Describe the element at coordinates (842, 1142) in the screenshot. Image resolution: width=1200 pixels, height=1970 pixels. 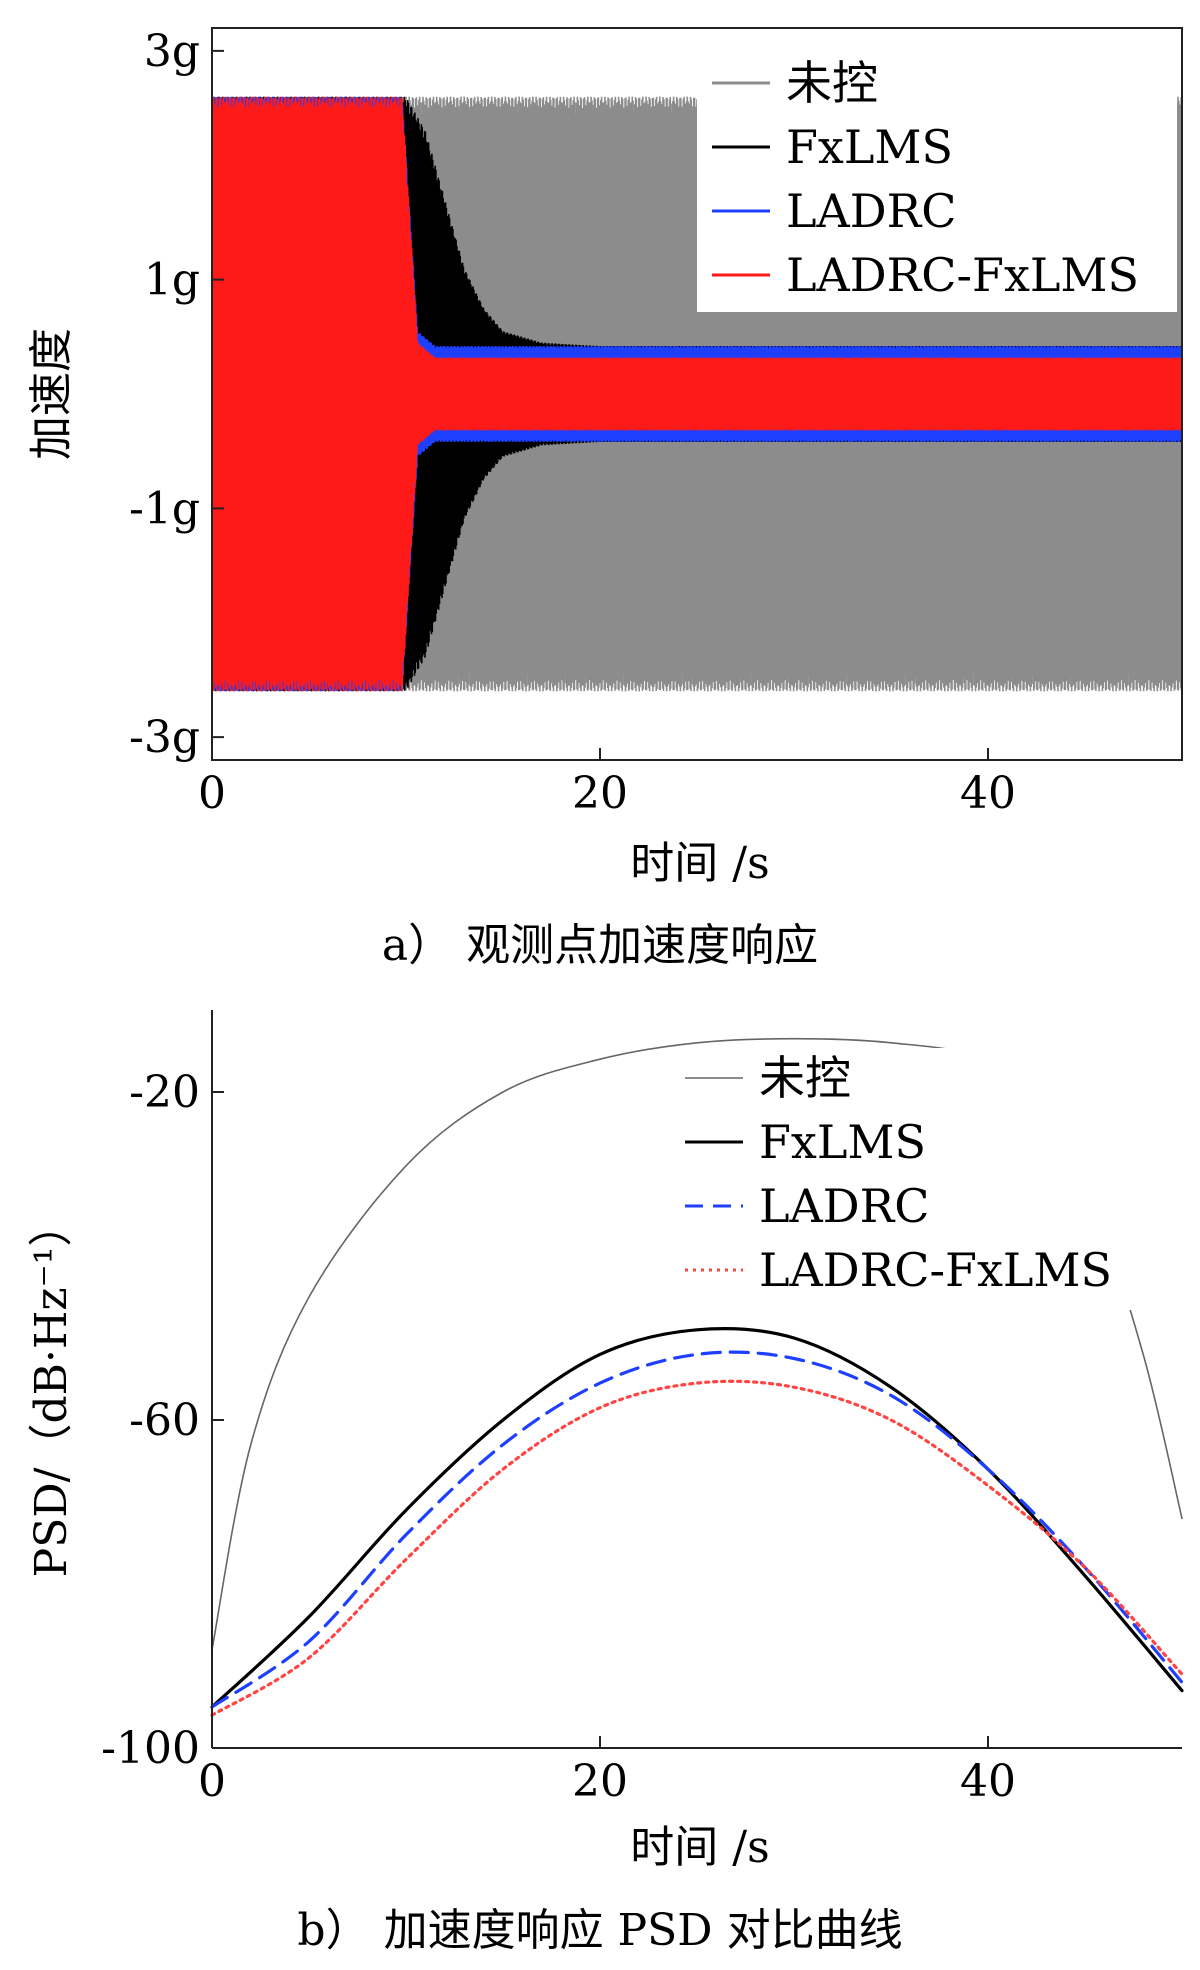
I see `panel-b-legend-label-fxlms: FxLMS` at that location.